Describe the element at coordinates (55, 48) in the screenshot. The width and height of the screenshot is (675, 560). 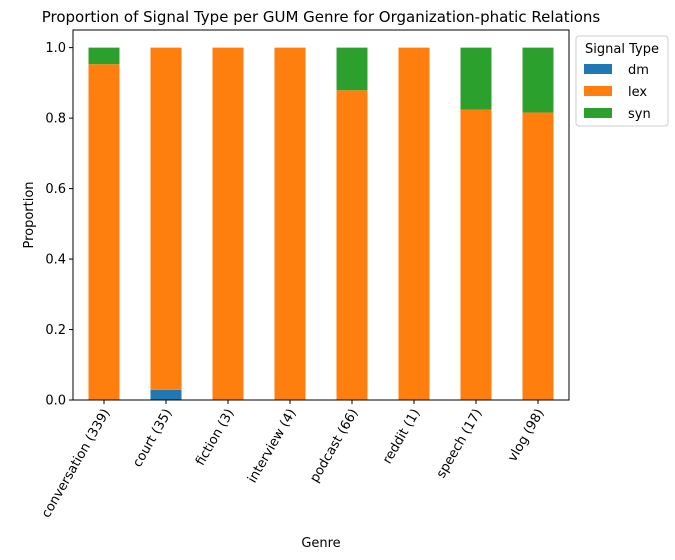
I see `y-tick-label: 1.0` at that location.